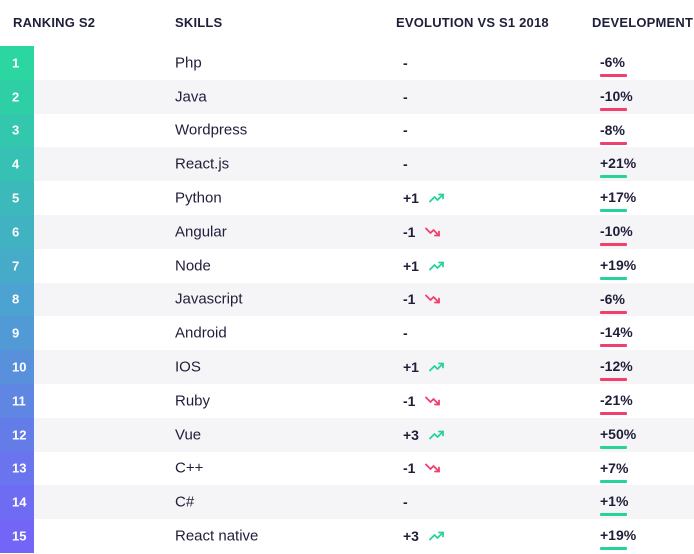 This screenshot has width=694, height=554. Describe the element at coordinates (612, 129) in the screenshot. I see `development-value: -8%` at that location.